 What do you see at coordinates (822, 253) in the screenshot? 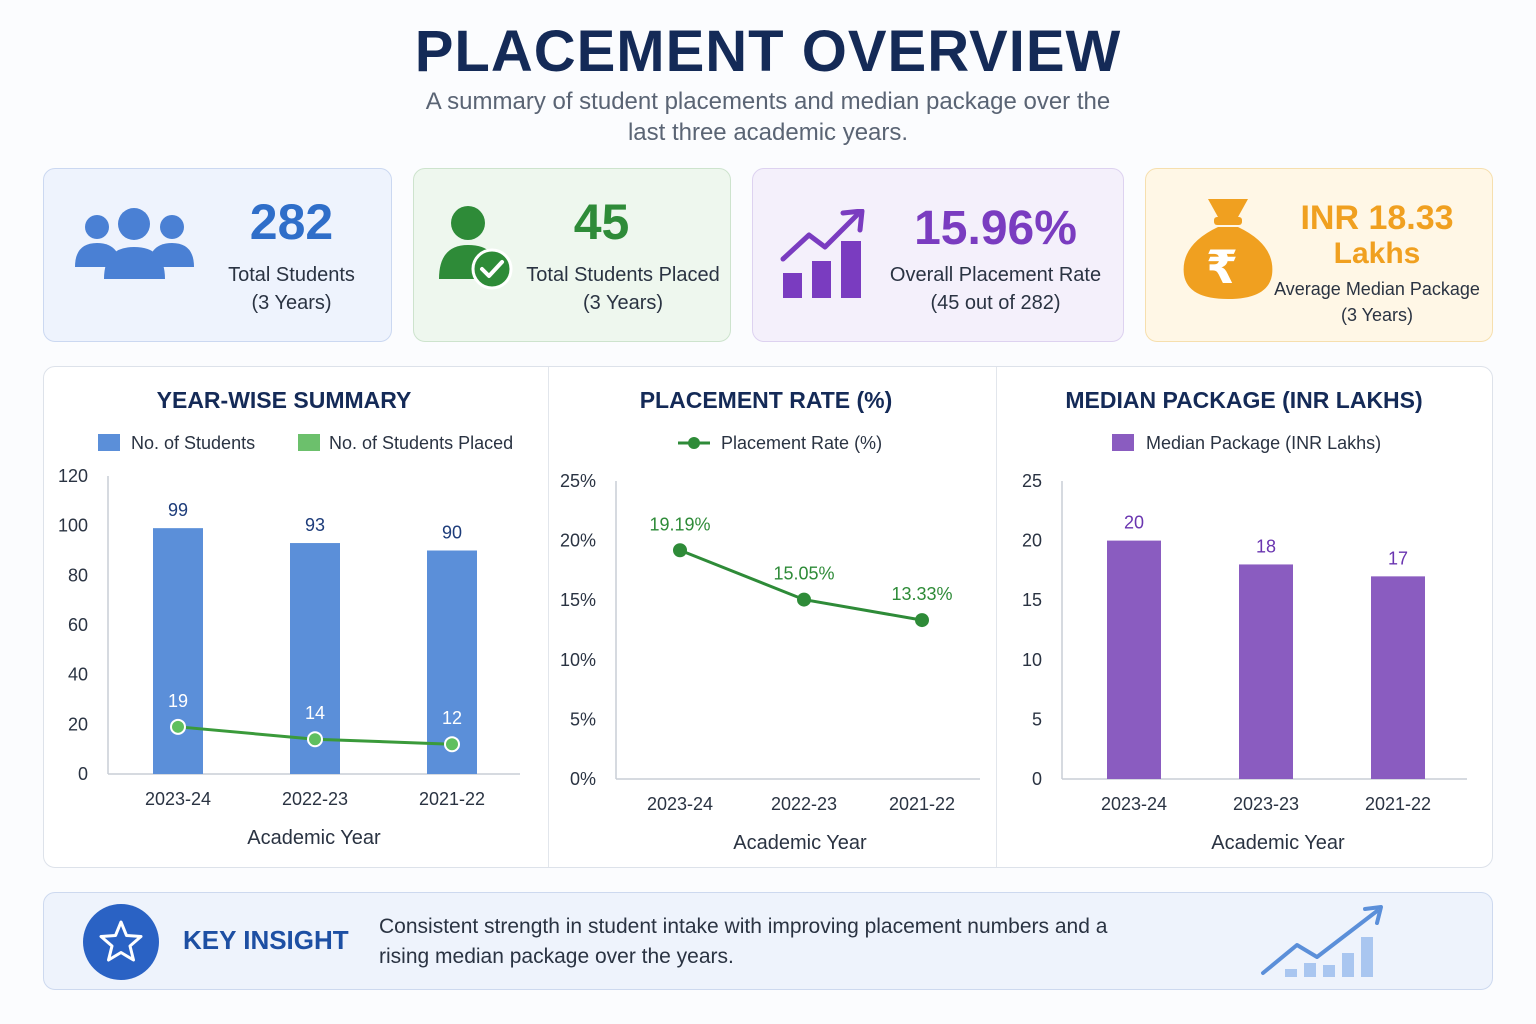
I see `growth-chart-icon` at bounding box center [822, 253].